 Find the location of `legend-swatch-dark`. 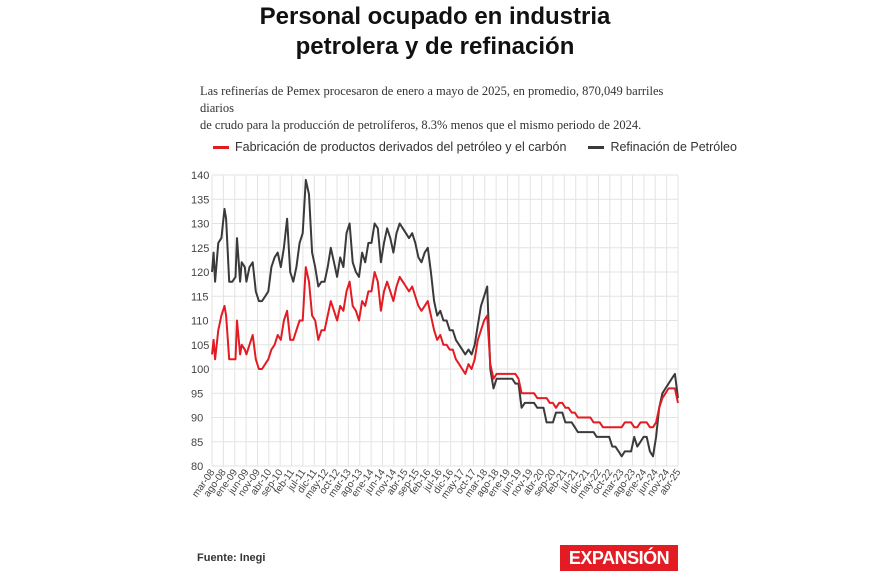

legend-swatch-dark is located at coordinates (596, 147).